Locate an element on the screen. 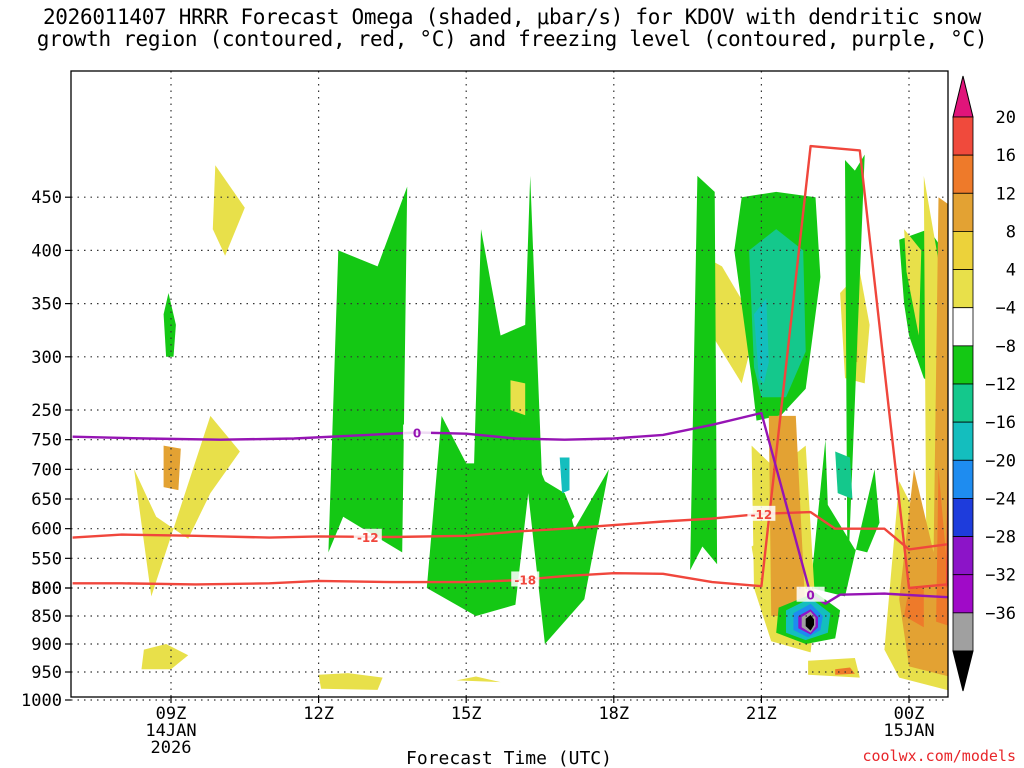 This screenshot has height=768, width=1024. x-tick-label: 12Z is located at coordinates (318, 714).